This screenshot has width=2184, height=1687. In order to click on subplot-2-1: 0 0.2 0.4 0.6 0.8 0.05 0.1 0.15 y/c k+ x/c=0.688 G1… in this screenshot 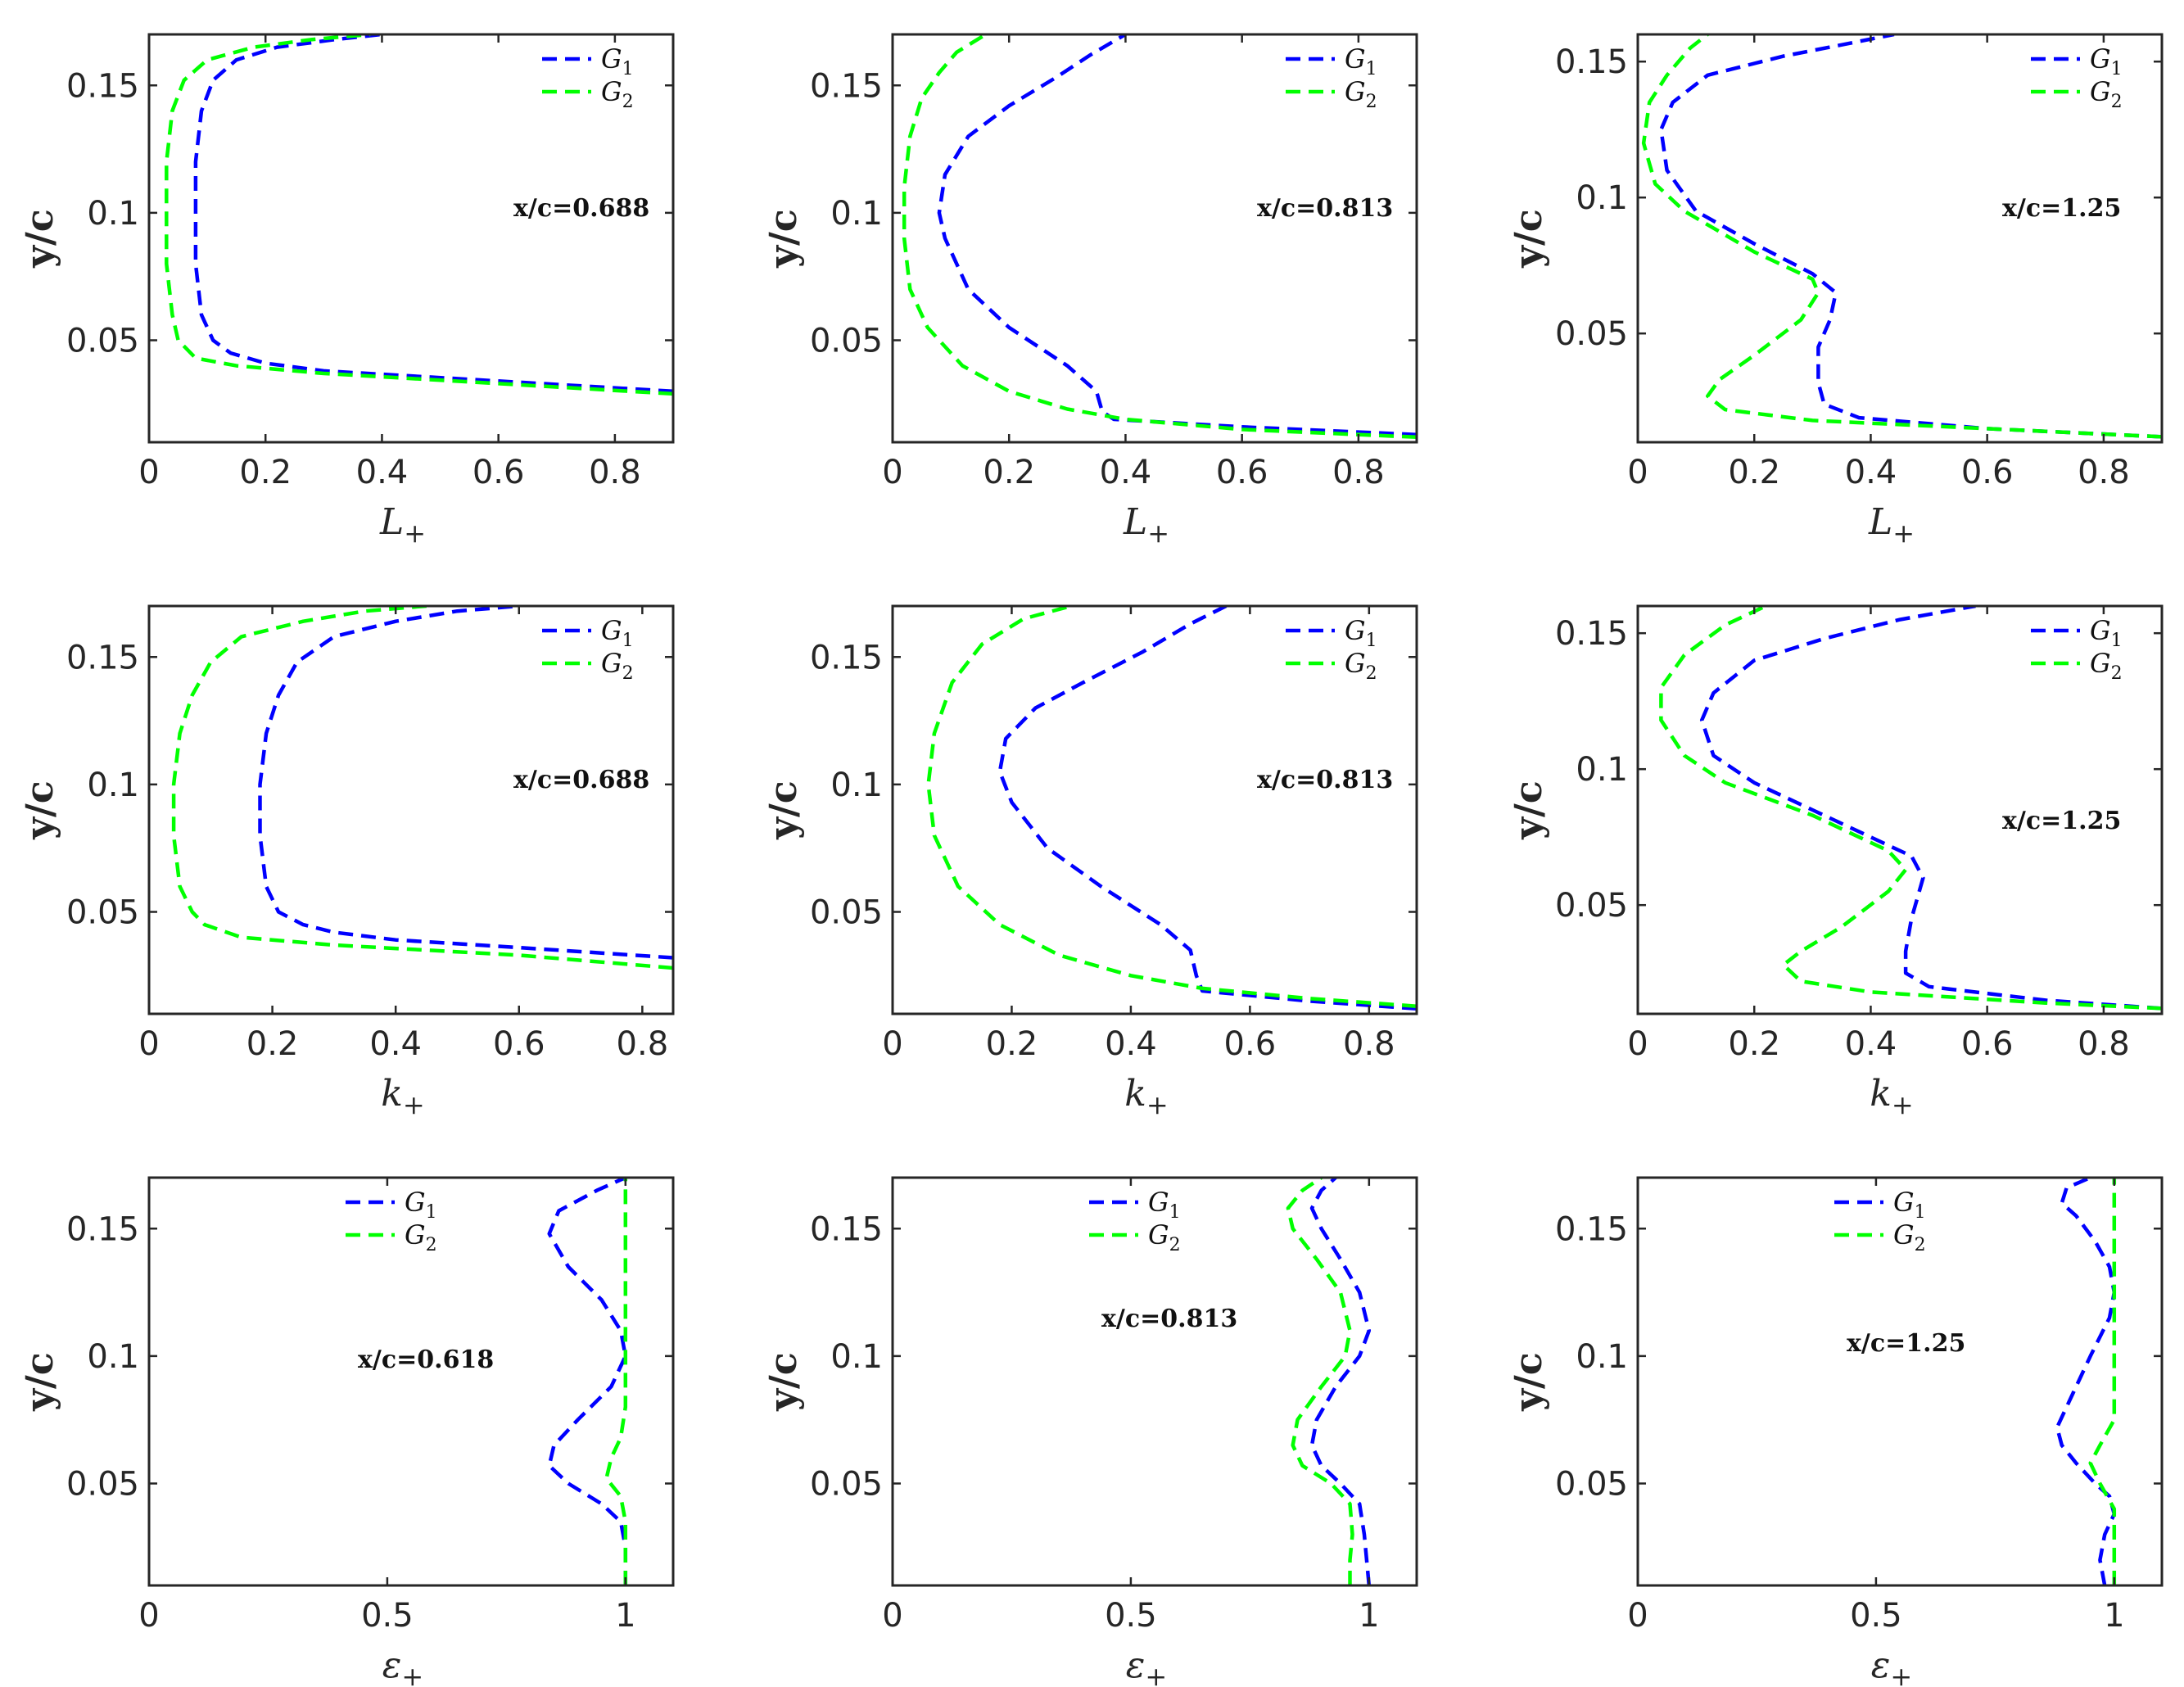, I will do `click(346, 862)`.